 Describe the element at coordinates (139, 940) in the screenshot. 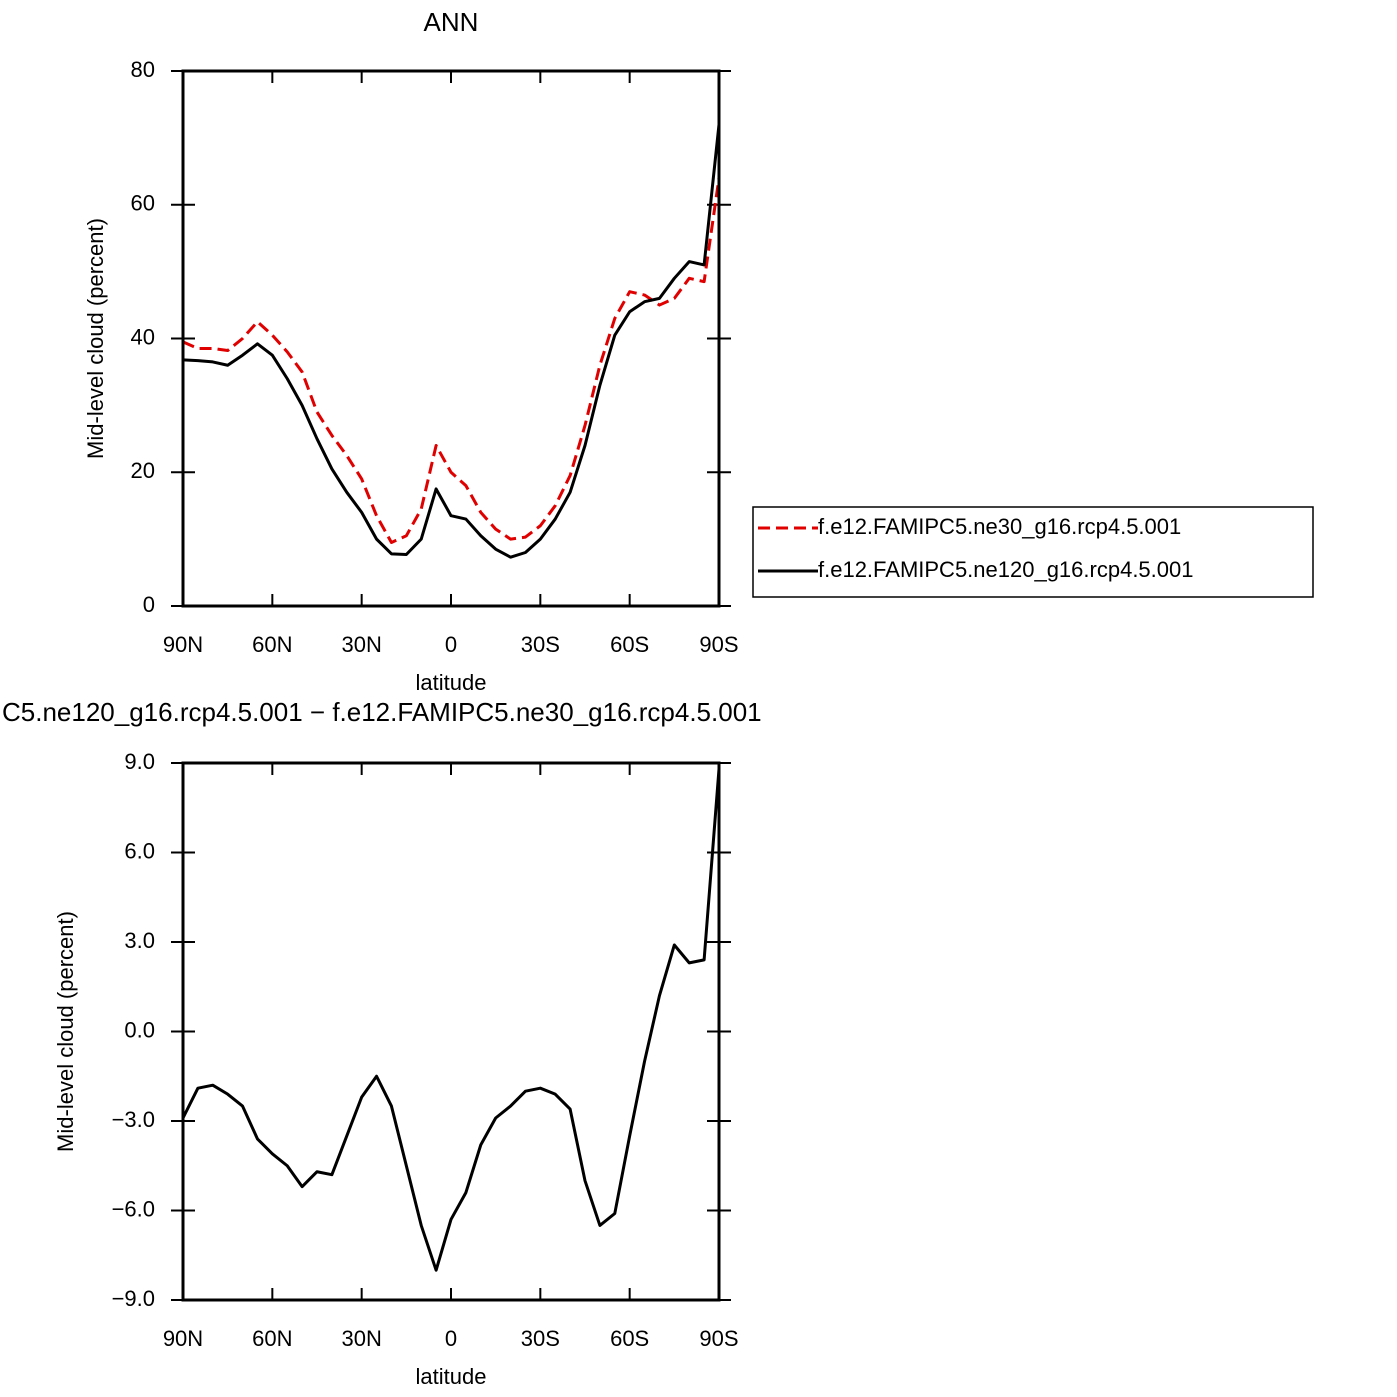

I see `y-tick-label: 3.0` at that location.